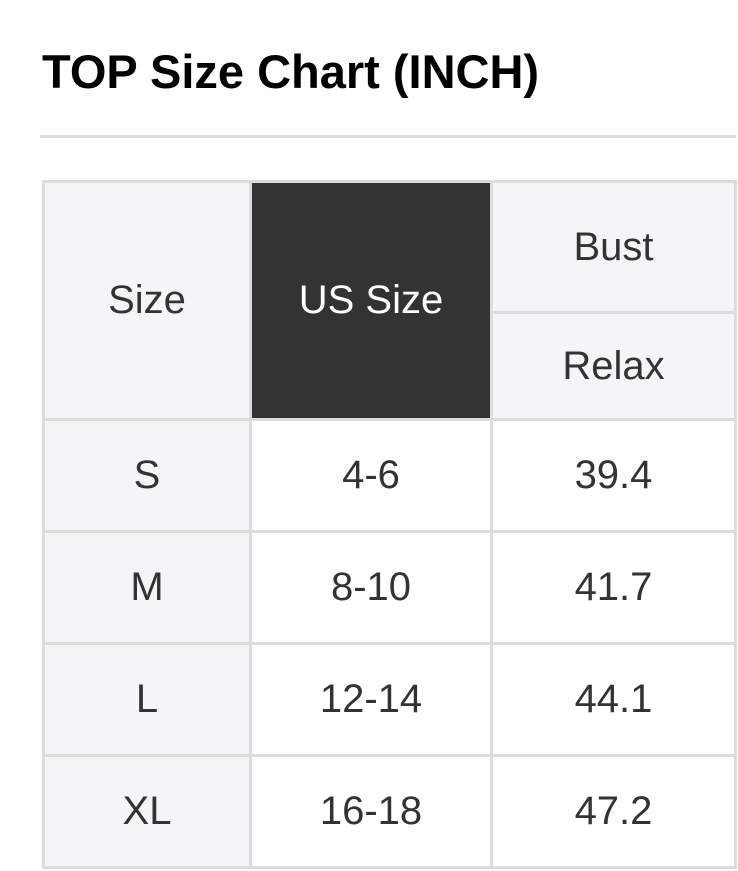  I want to click on cell-us-size: 12-14, so click(371, 699).